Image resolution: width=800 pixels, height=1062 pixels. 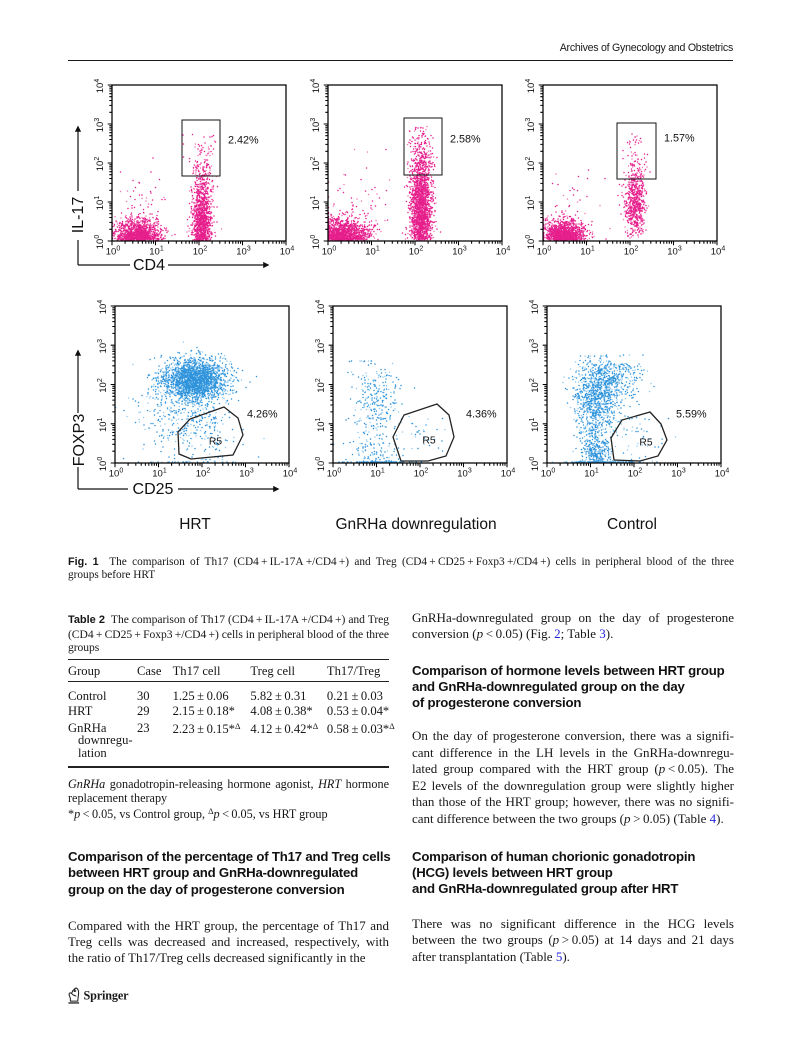 What do you see at coordinates (195, 524) in the screenshot?
I see `svg-text: HRT` at bounding box center [195, 524].